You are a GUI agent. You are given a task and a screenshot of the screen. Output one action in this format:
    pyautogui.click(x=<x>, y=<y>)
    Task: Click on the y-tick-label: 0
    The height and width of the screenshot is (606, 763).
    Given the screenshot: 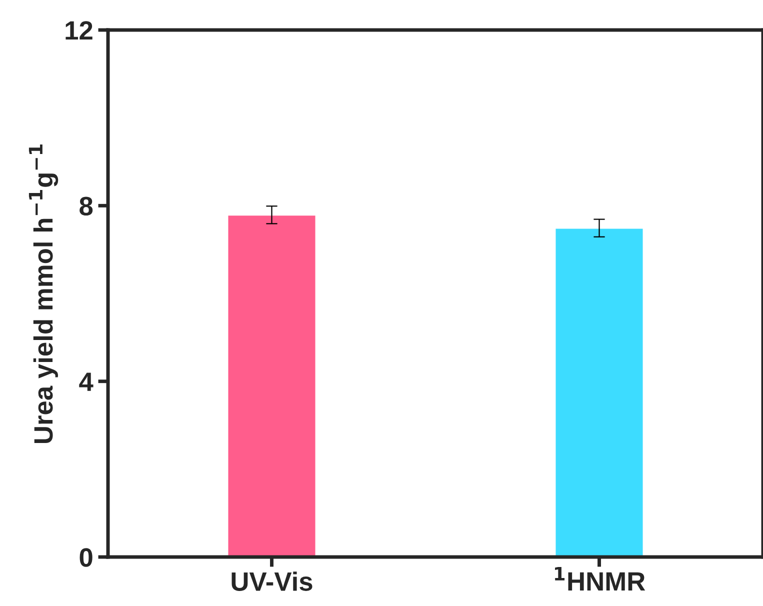 What is the action you would take?
    pyautogui.click(x=86, y=557)
    